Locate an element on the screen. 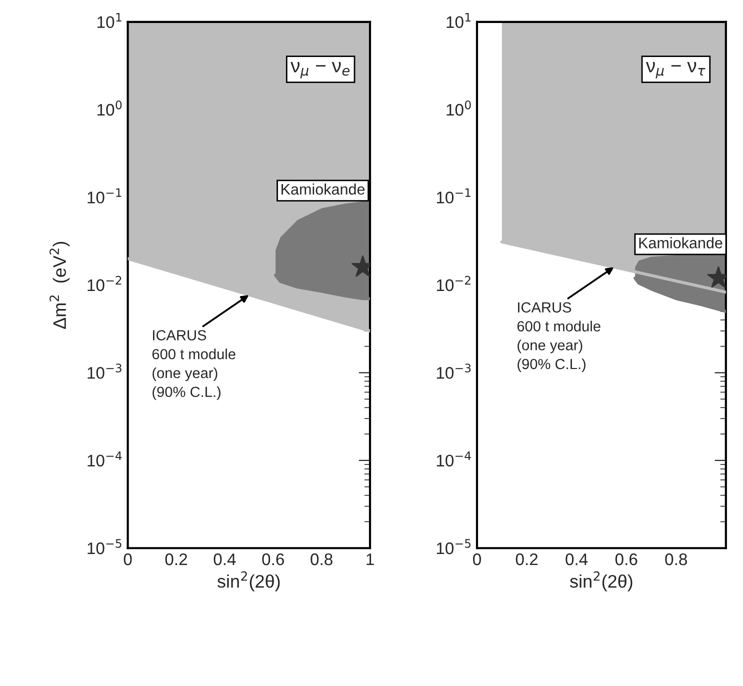  series-label: Kamiokande is located at coordinates (680, 242).